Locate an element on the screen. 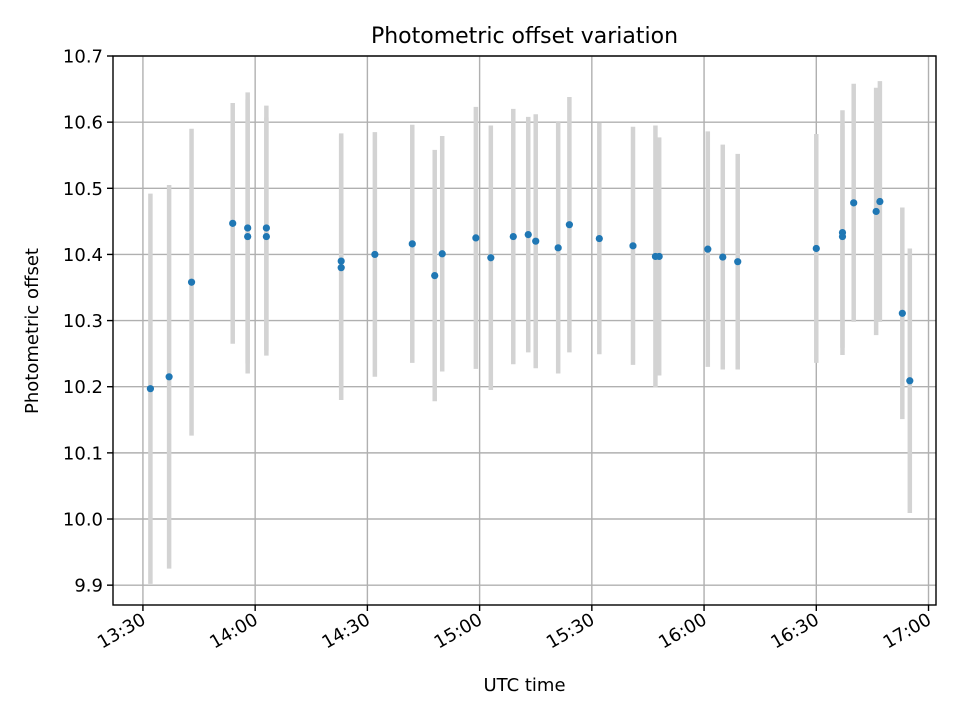 The image size is (960, 720). y-tick-label: 10.4 is located at coordinates (83, 255).